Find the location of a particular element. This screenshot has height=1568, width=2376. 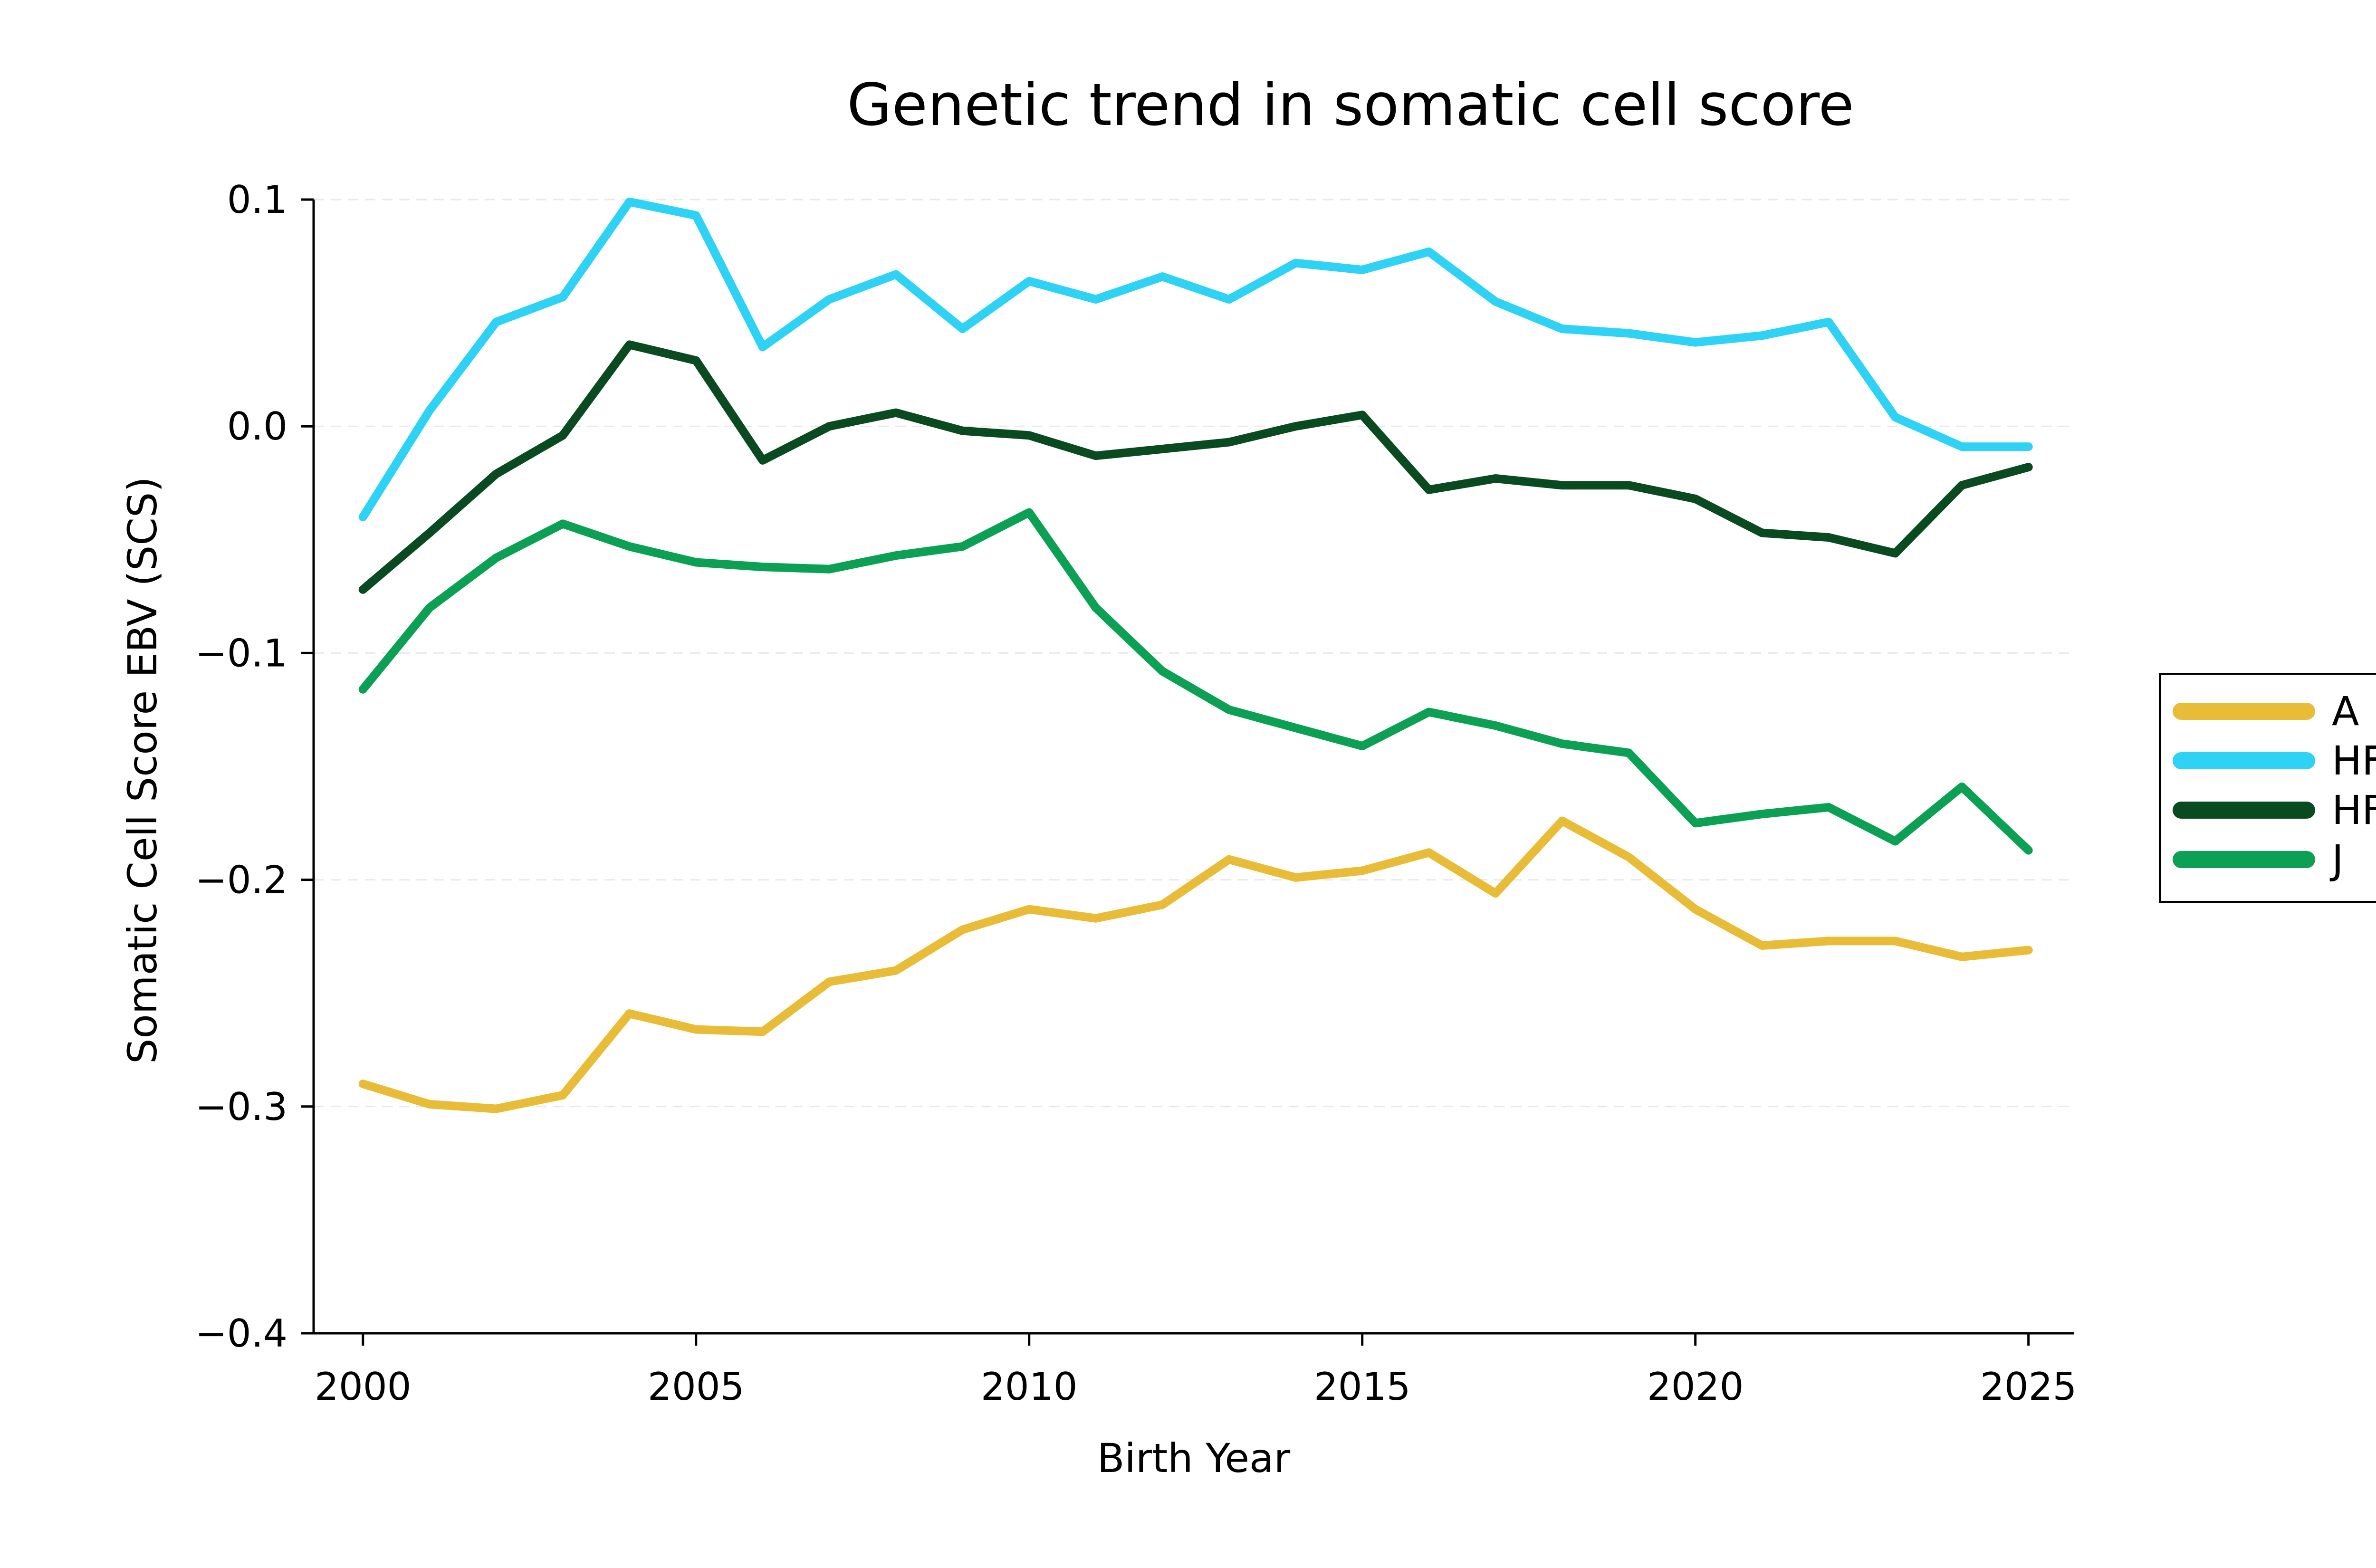

x-tick-label: 2025 is located at coordinates (2028, 1387).